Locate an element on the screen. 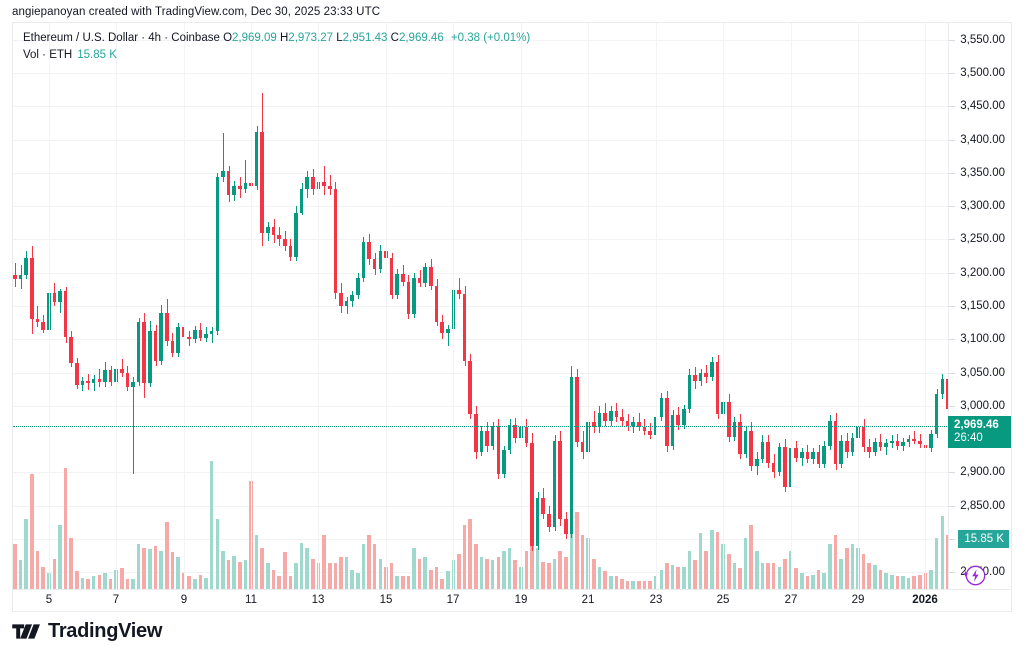 The width and height of the screenshot is (1024, 661). time-axis-tick: 17 is located at coordinates (453, 600).